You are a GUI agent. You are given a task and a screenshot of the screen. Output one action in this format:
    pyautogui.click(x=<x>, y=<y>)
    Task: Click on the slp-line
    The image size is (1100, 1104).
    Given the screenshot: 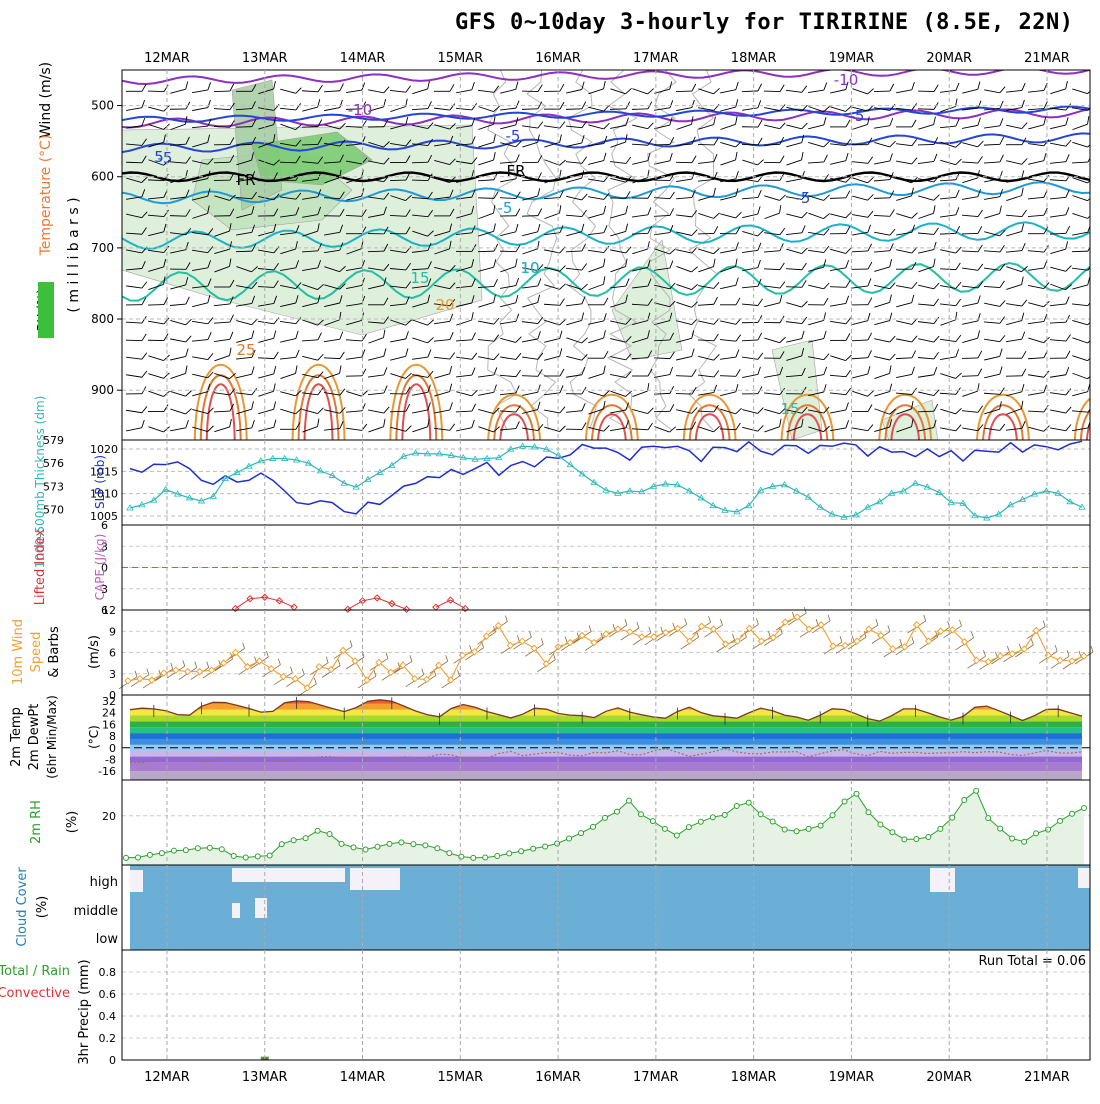 What is the action you would take?
    pyautogui.click(x=606, y=477)
    